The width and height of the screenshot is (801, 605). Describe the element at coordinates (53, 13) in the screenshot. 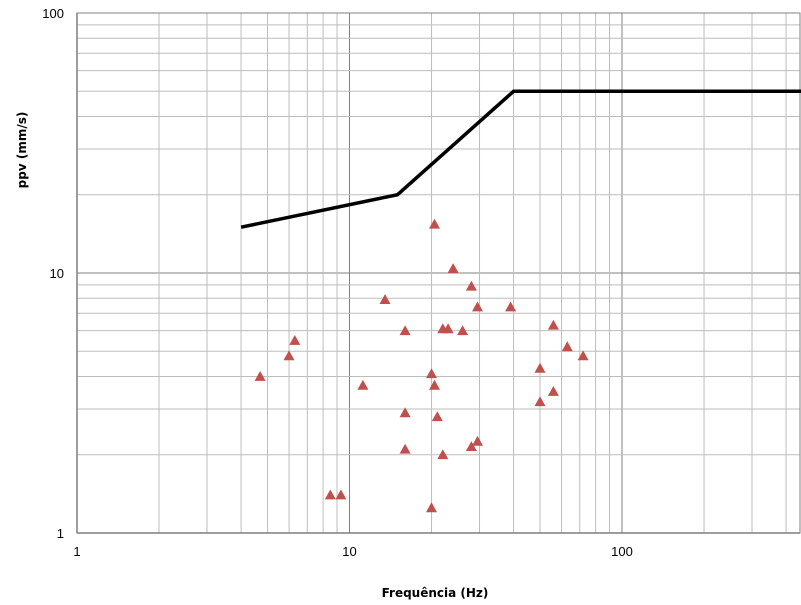

I see `y-tick-label: 100` at that location.